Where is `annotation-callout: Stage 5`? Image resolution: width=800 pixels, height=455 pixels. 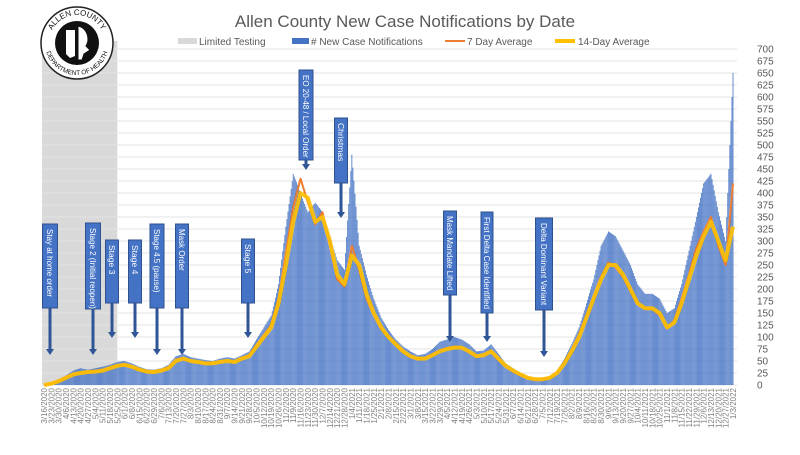 annotation-callout: Stage 5 is located at coordinates (248, 288).